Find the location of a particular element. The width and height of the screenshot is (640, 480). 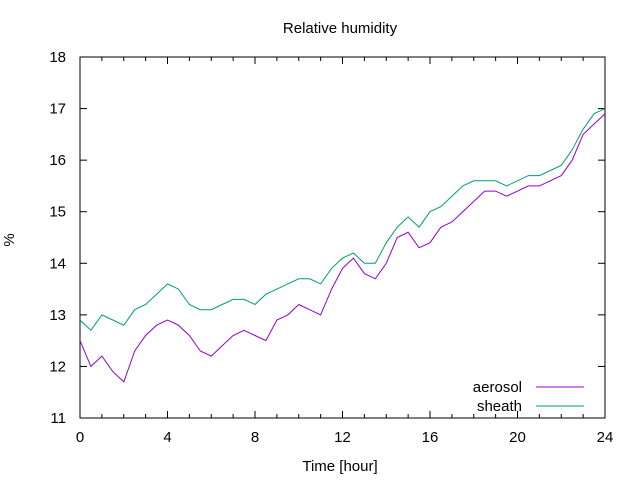

y-tick-label: 11 is located at coordinates (58, 418).